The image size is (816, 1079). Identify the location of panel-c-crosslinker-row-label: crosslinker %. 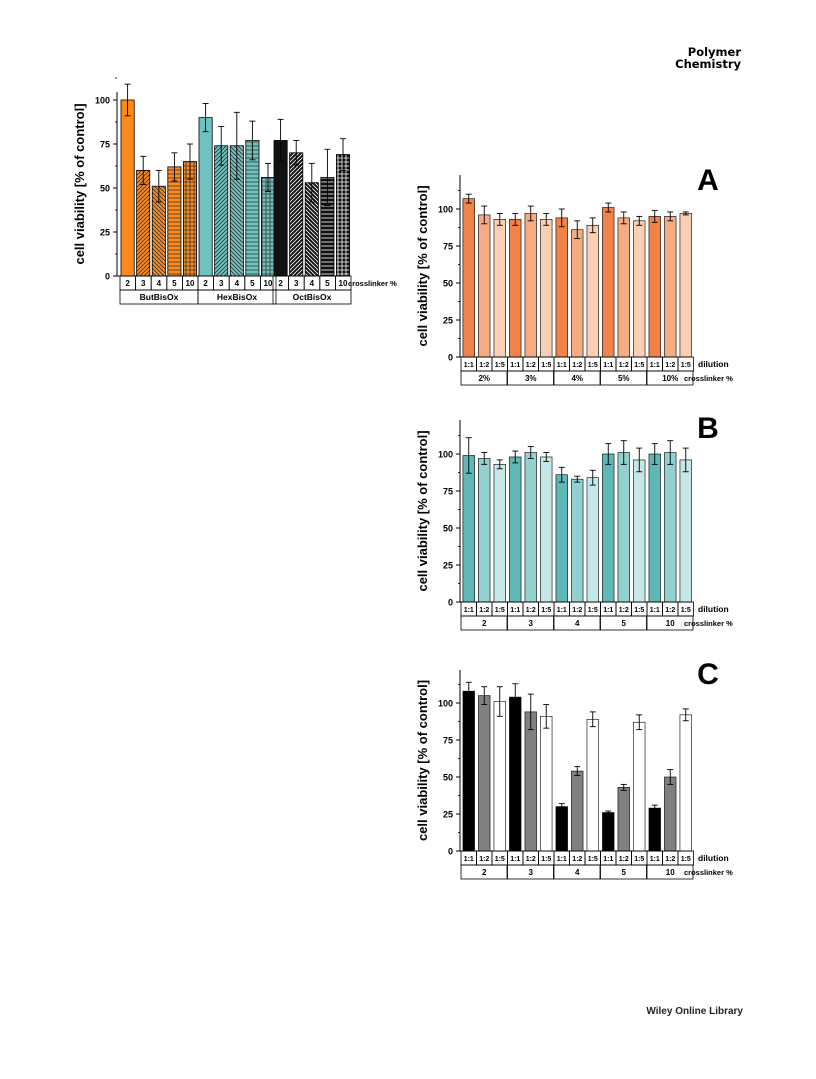
(708, 872).